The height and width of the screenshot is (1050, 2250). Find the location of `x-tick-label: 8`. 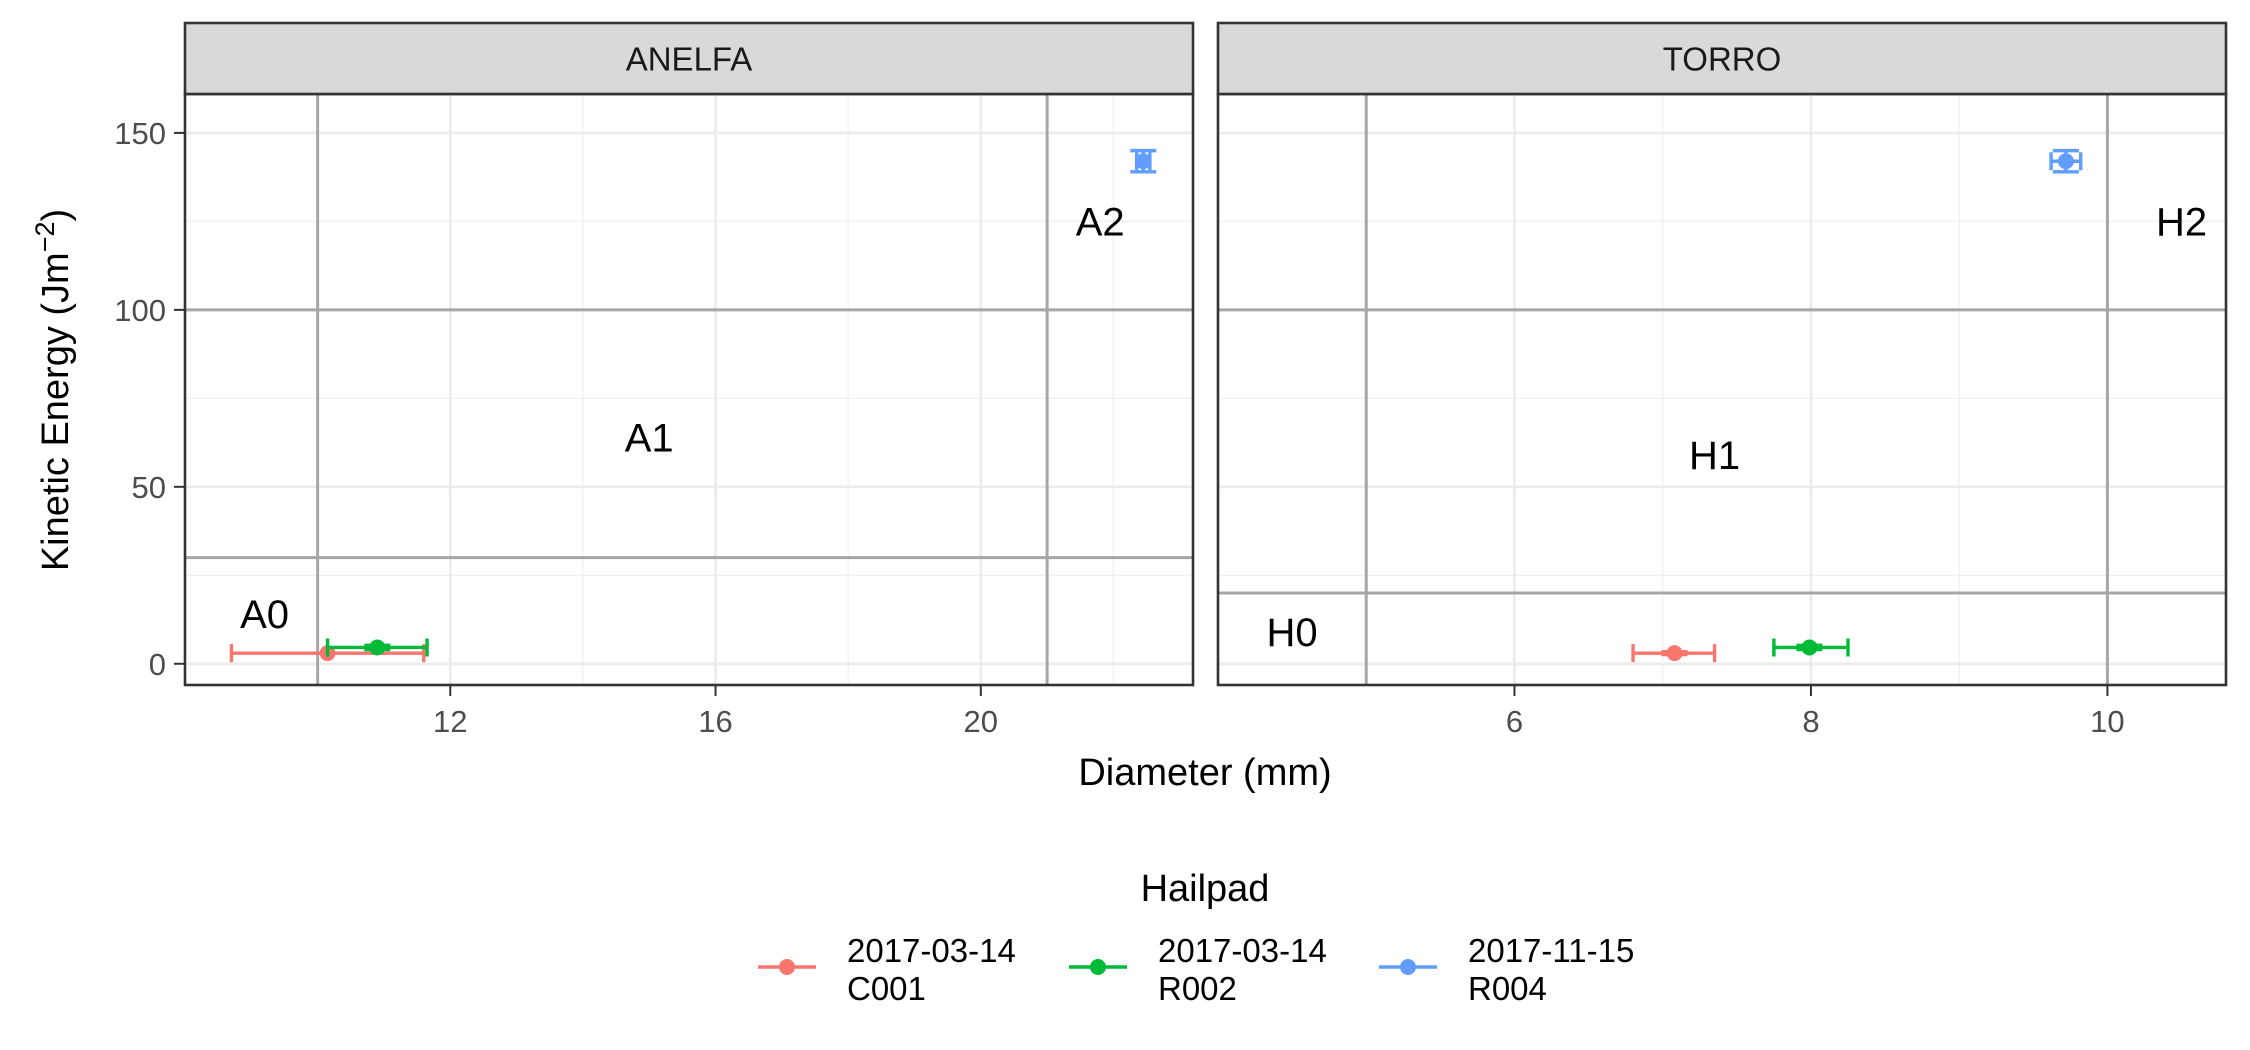

x-tick-label: 8 is located at coordinates (1810, 721).